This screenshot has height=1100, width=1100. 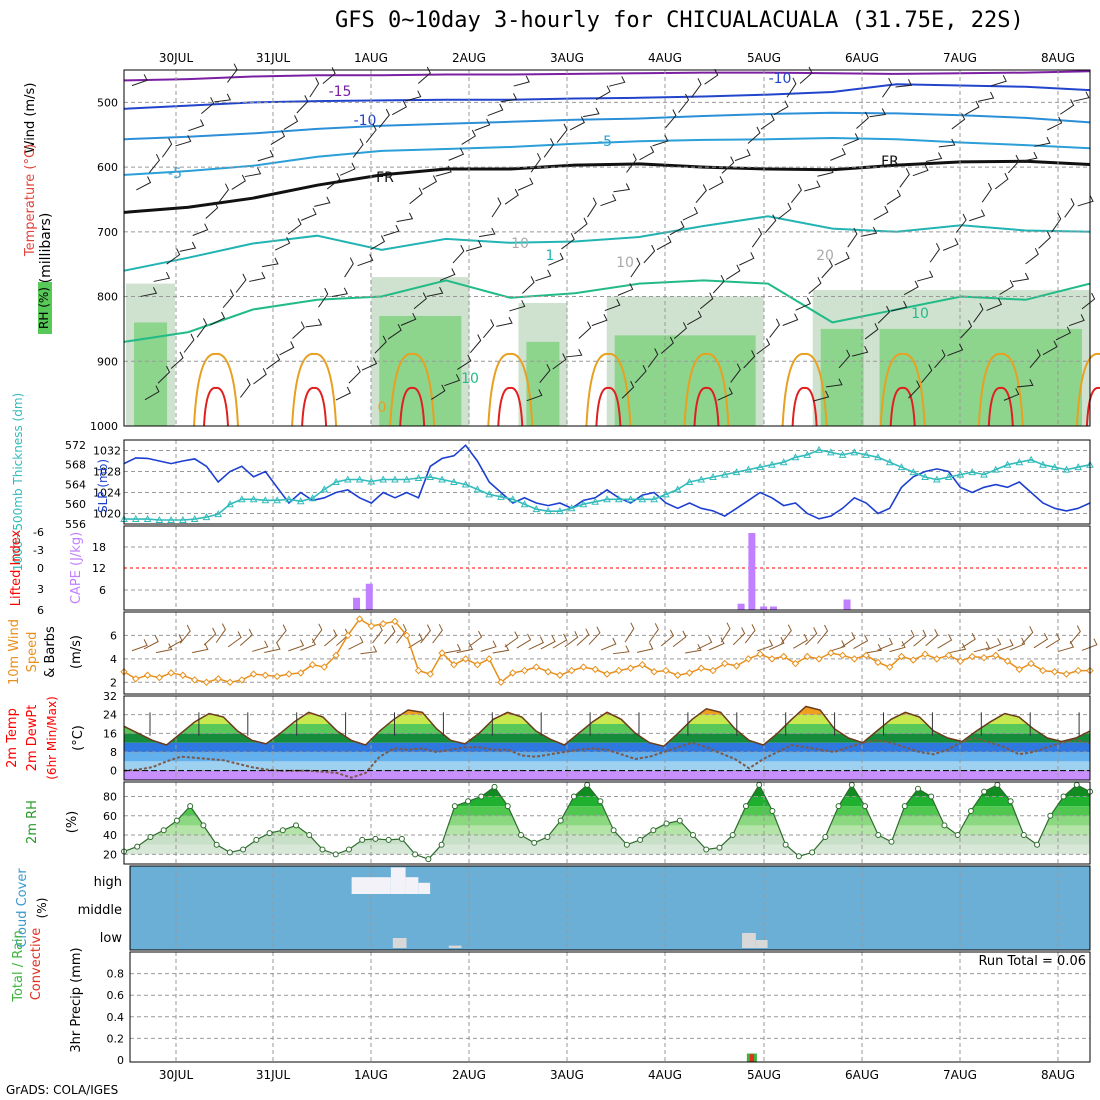 What do you see at coordinates (665, 1075) in the screenshot?
I see `bottom-x-tick-label: 4AUG` at bounding box center [665, 1075].